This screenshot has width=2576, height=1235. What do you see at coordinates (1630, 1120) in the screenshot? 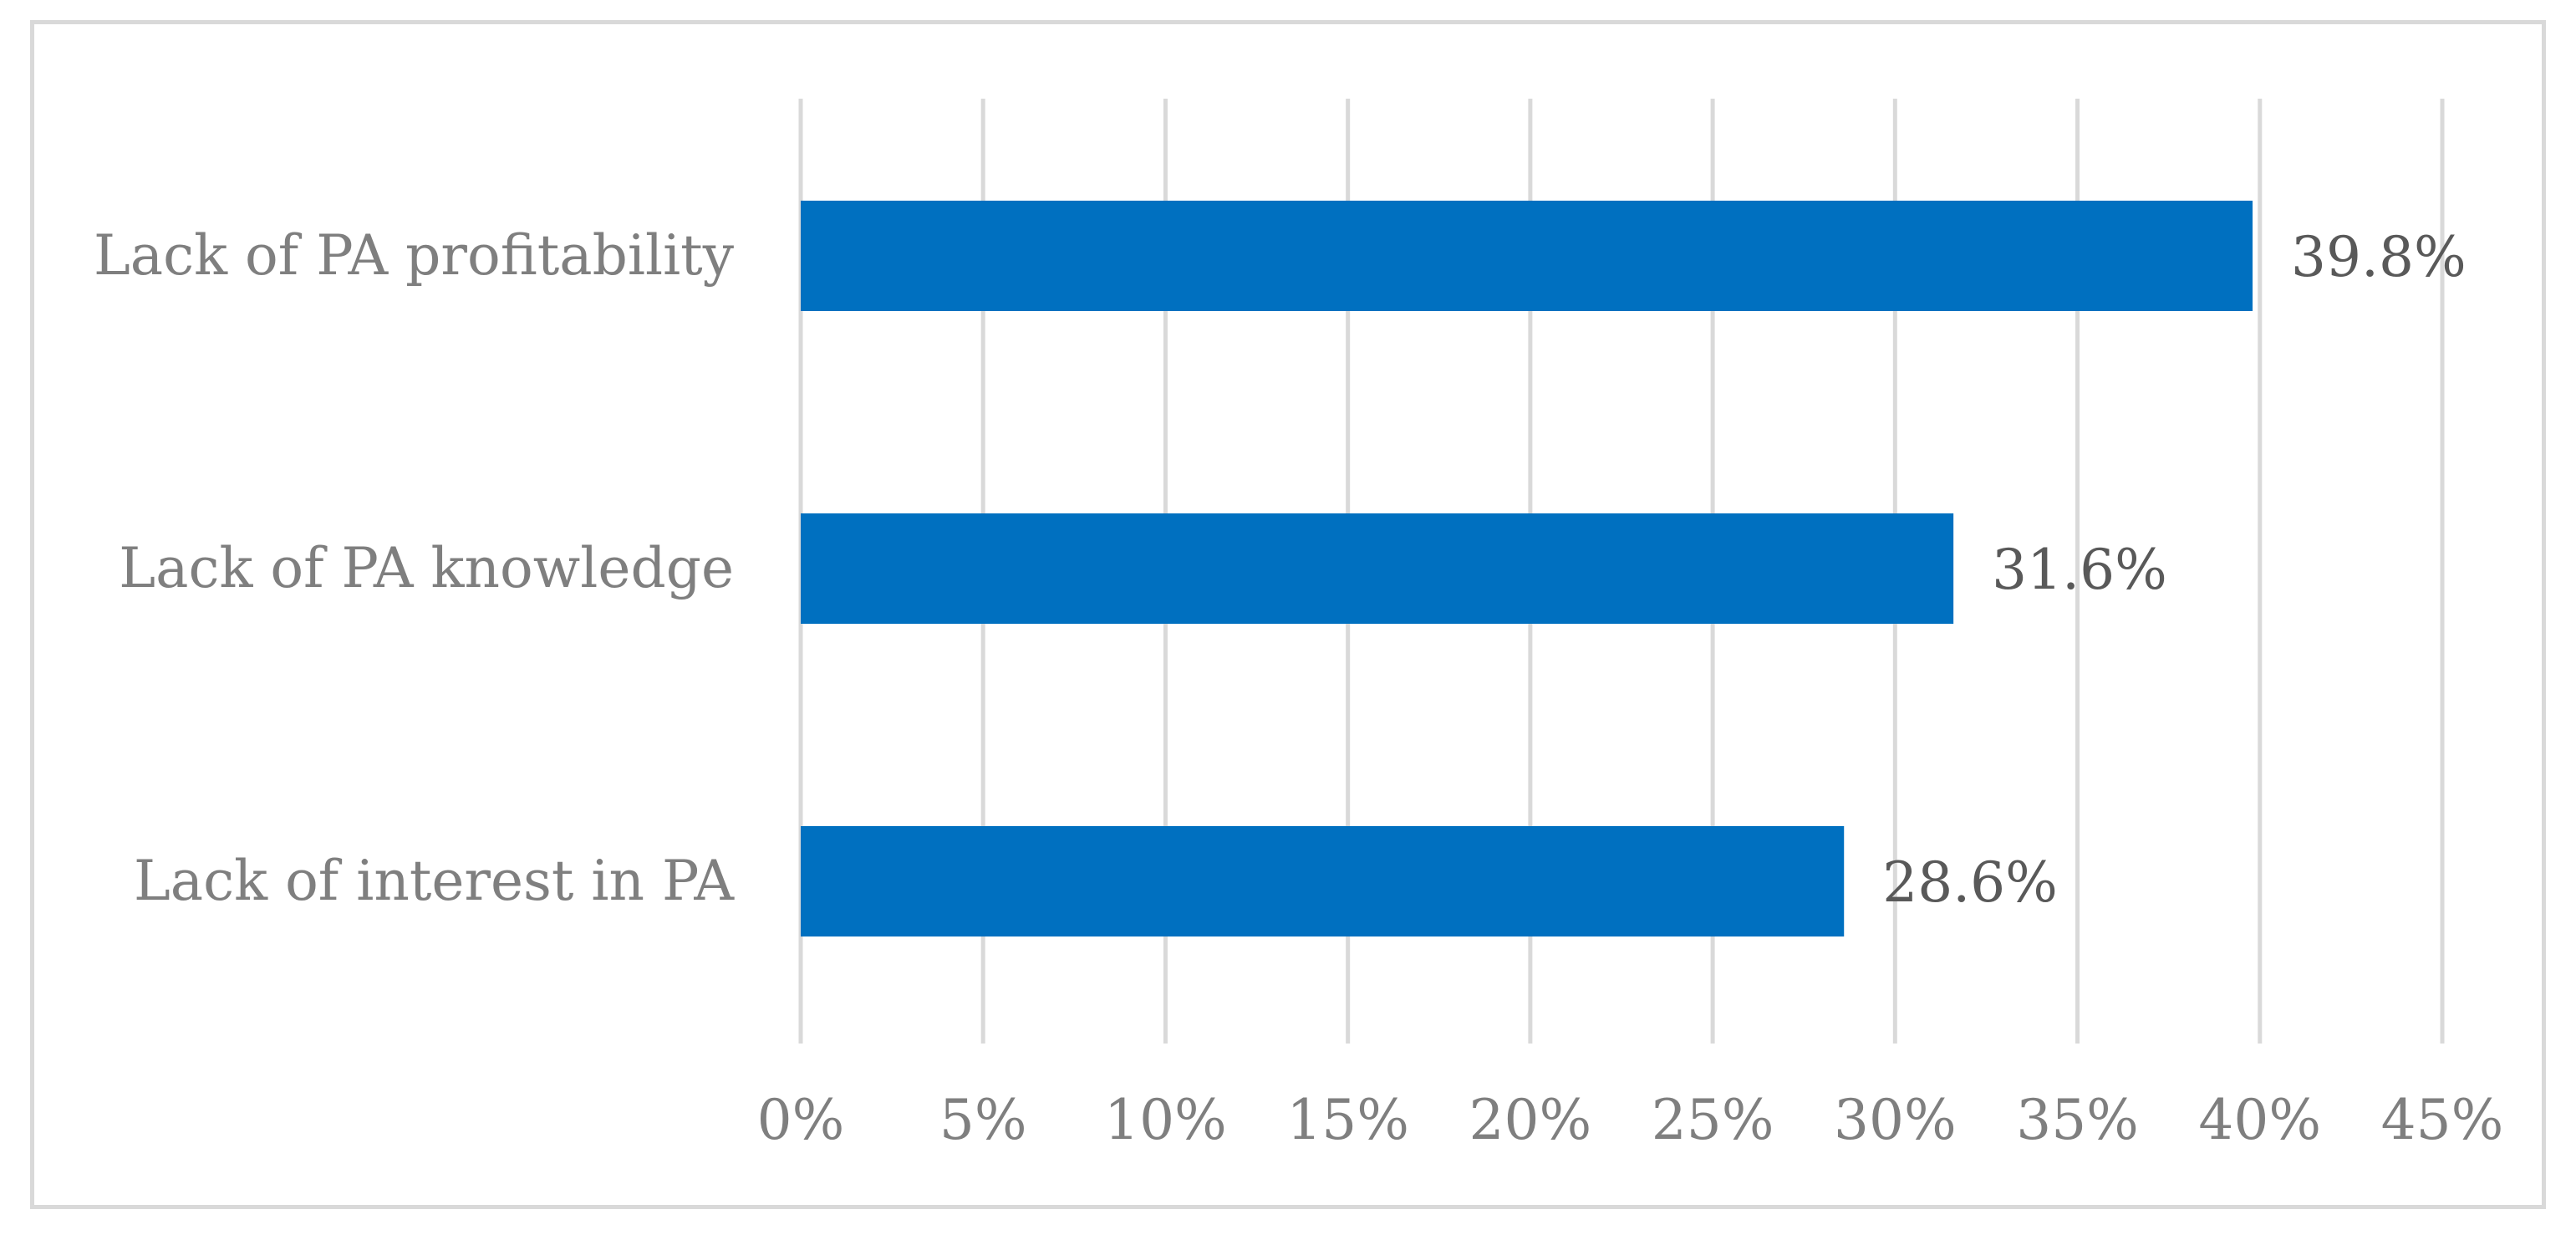
I see `x-axis-tick-labels: 0% 5% 10% 15% 20% 25% 30% 35% 40% 45%` at bounding box center [1630, 1120].